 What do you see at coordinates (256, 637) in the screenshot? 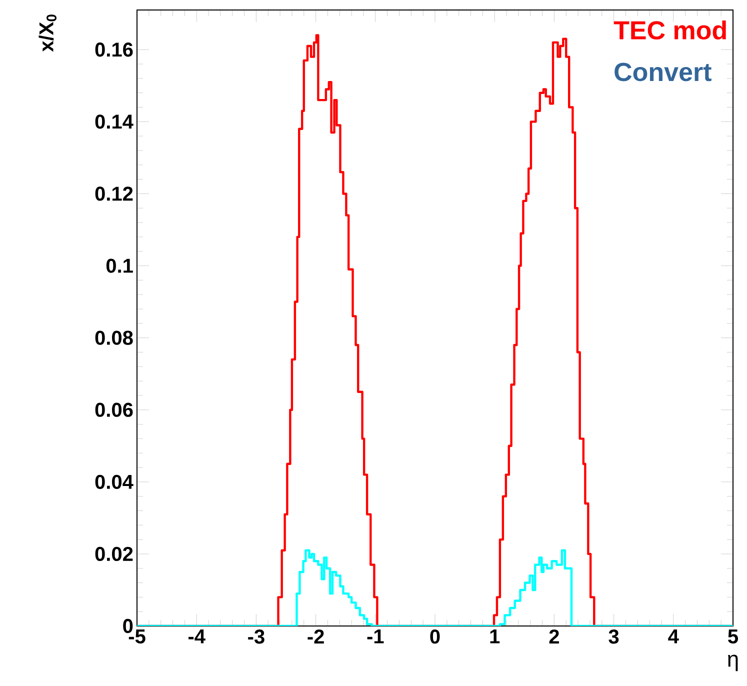
I see `x-tick-label: -3` at bounding box center [256, 637].